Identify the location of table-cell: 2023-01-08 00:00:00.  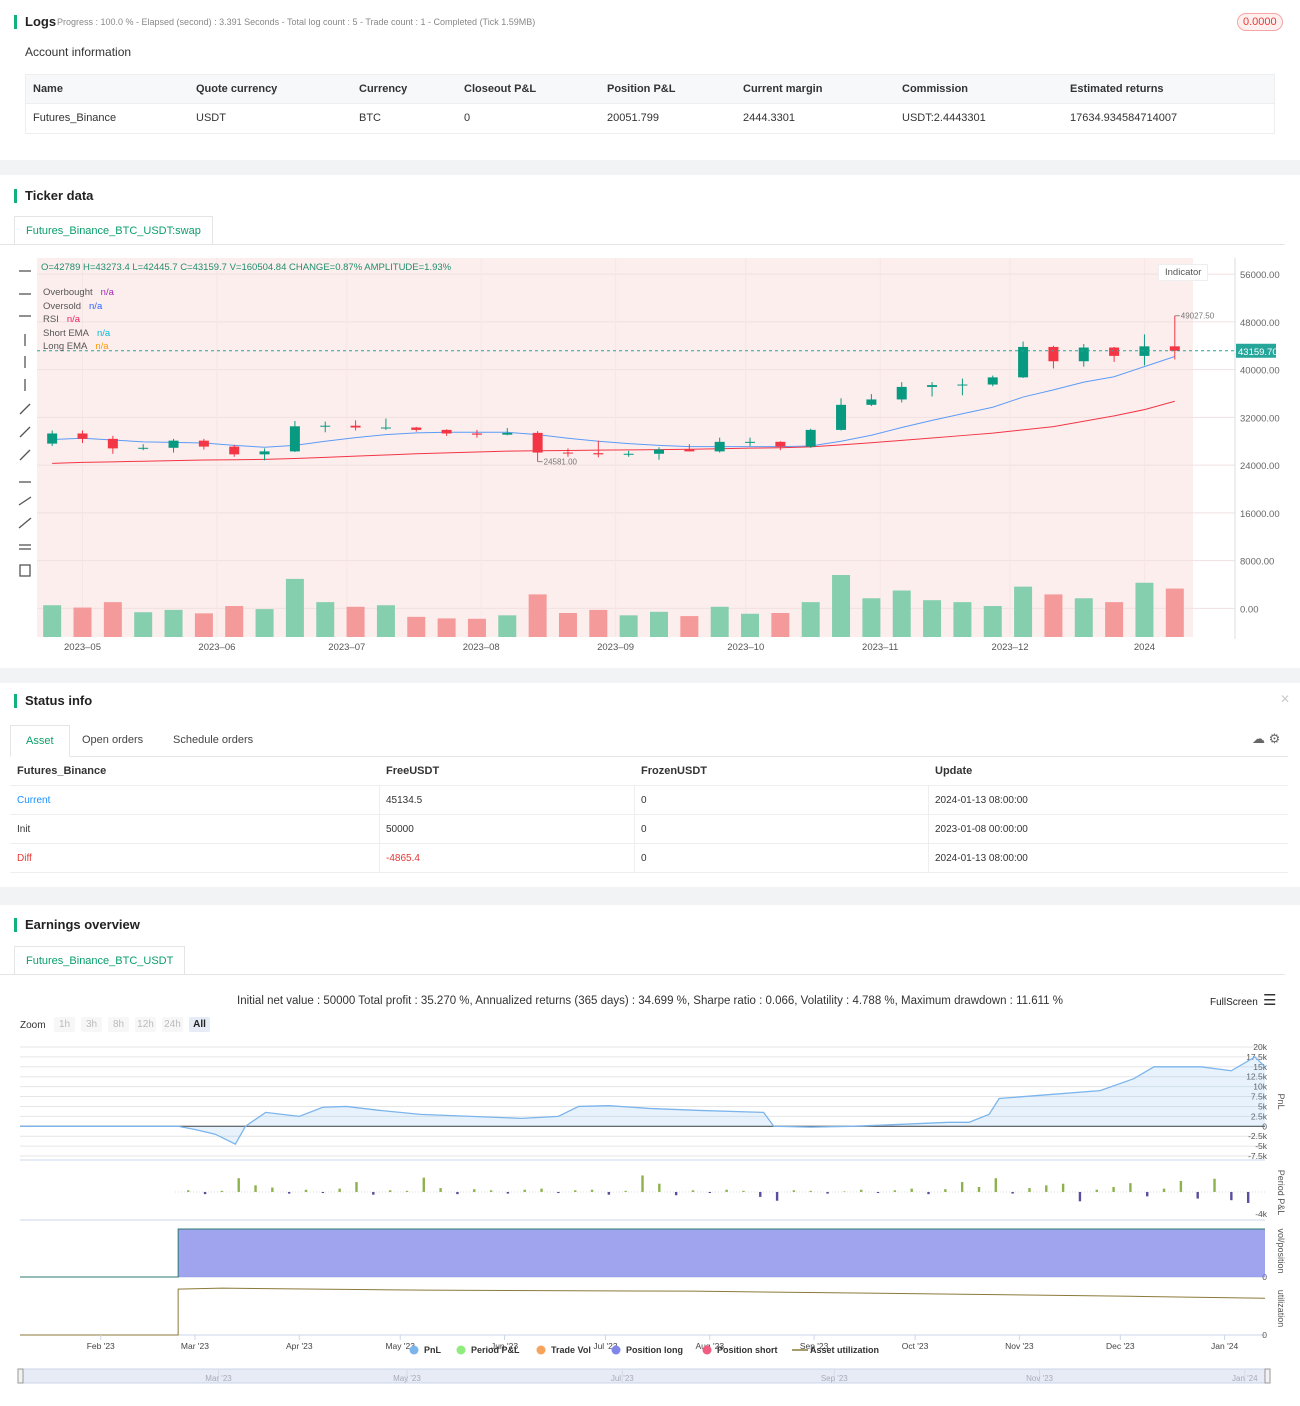
(981, 829).